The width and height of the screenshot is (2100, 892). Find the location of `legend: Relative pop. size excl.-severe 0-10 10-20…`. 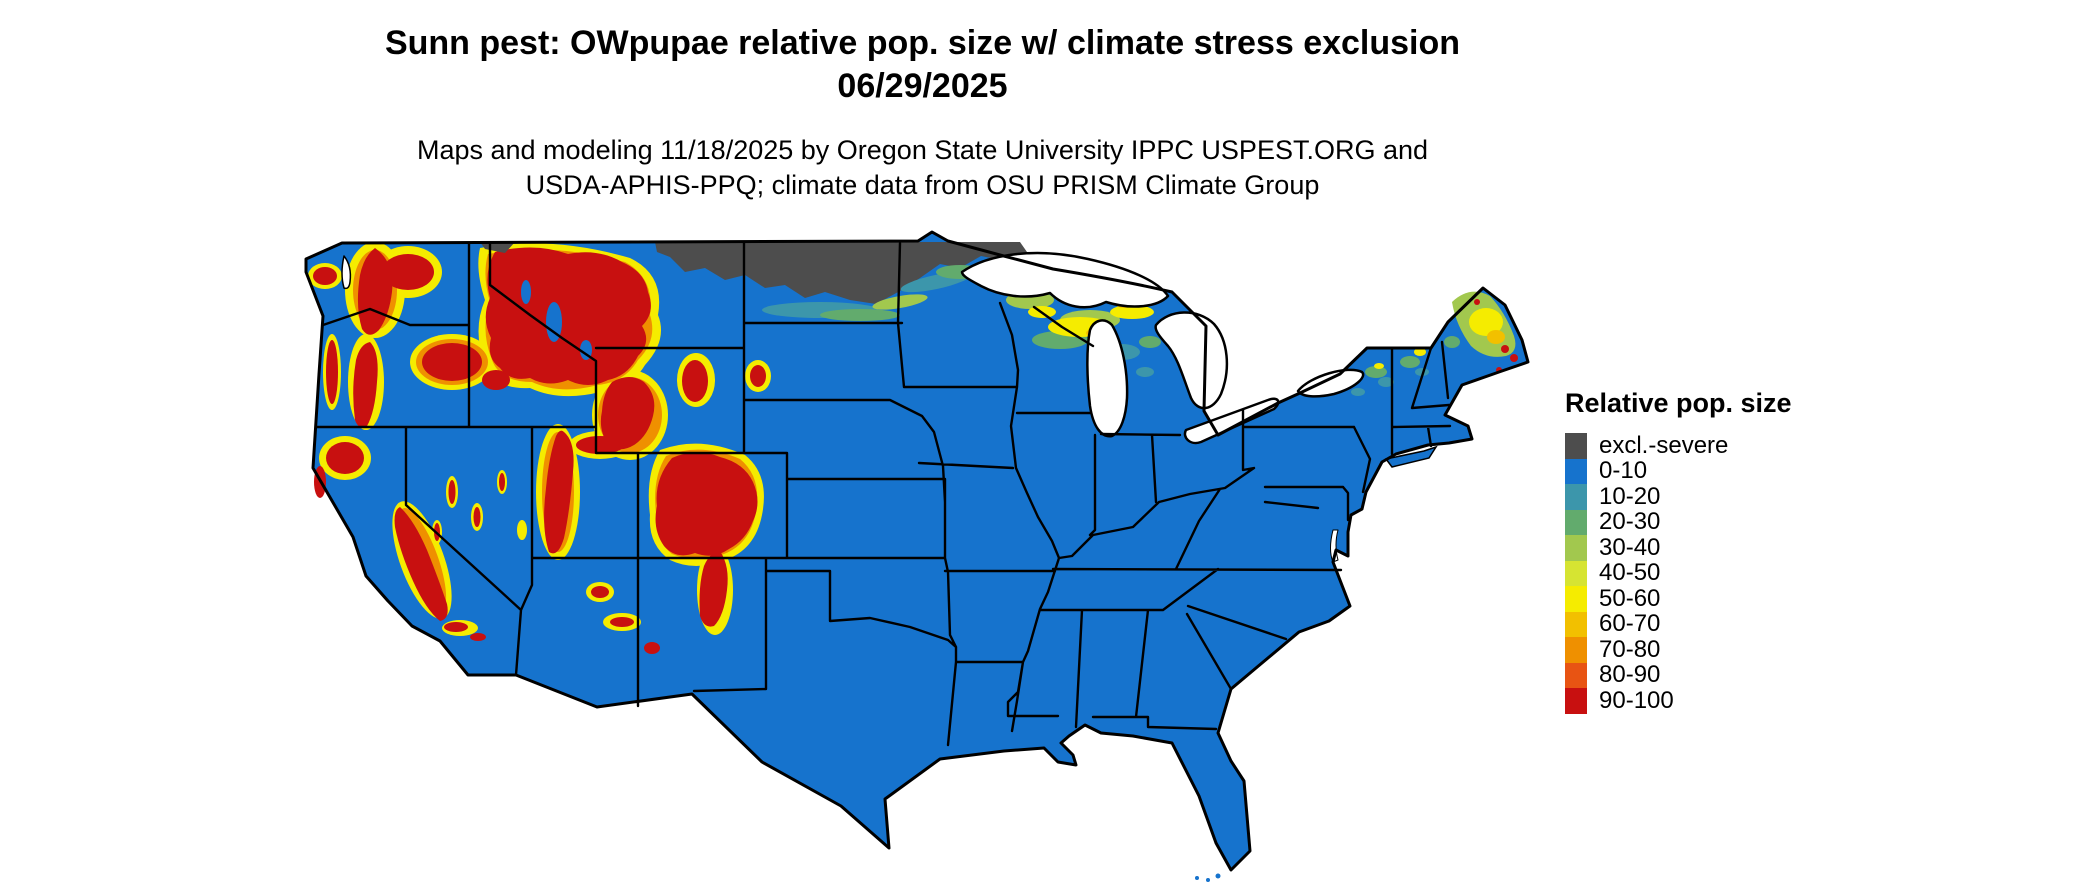

legend: Relative pop. size excl.-severe 0-10 10-20… is located at coordinates (1730, 551).